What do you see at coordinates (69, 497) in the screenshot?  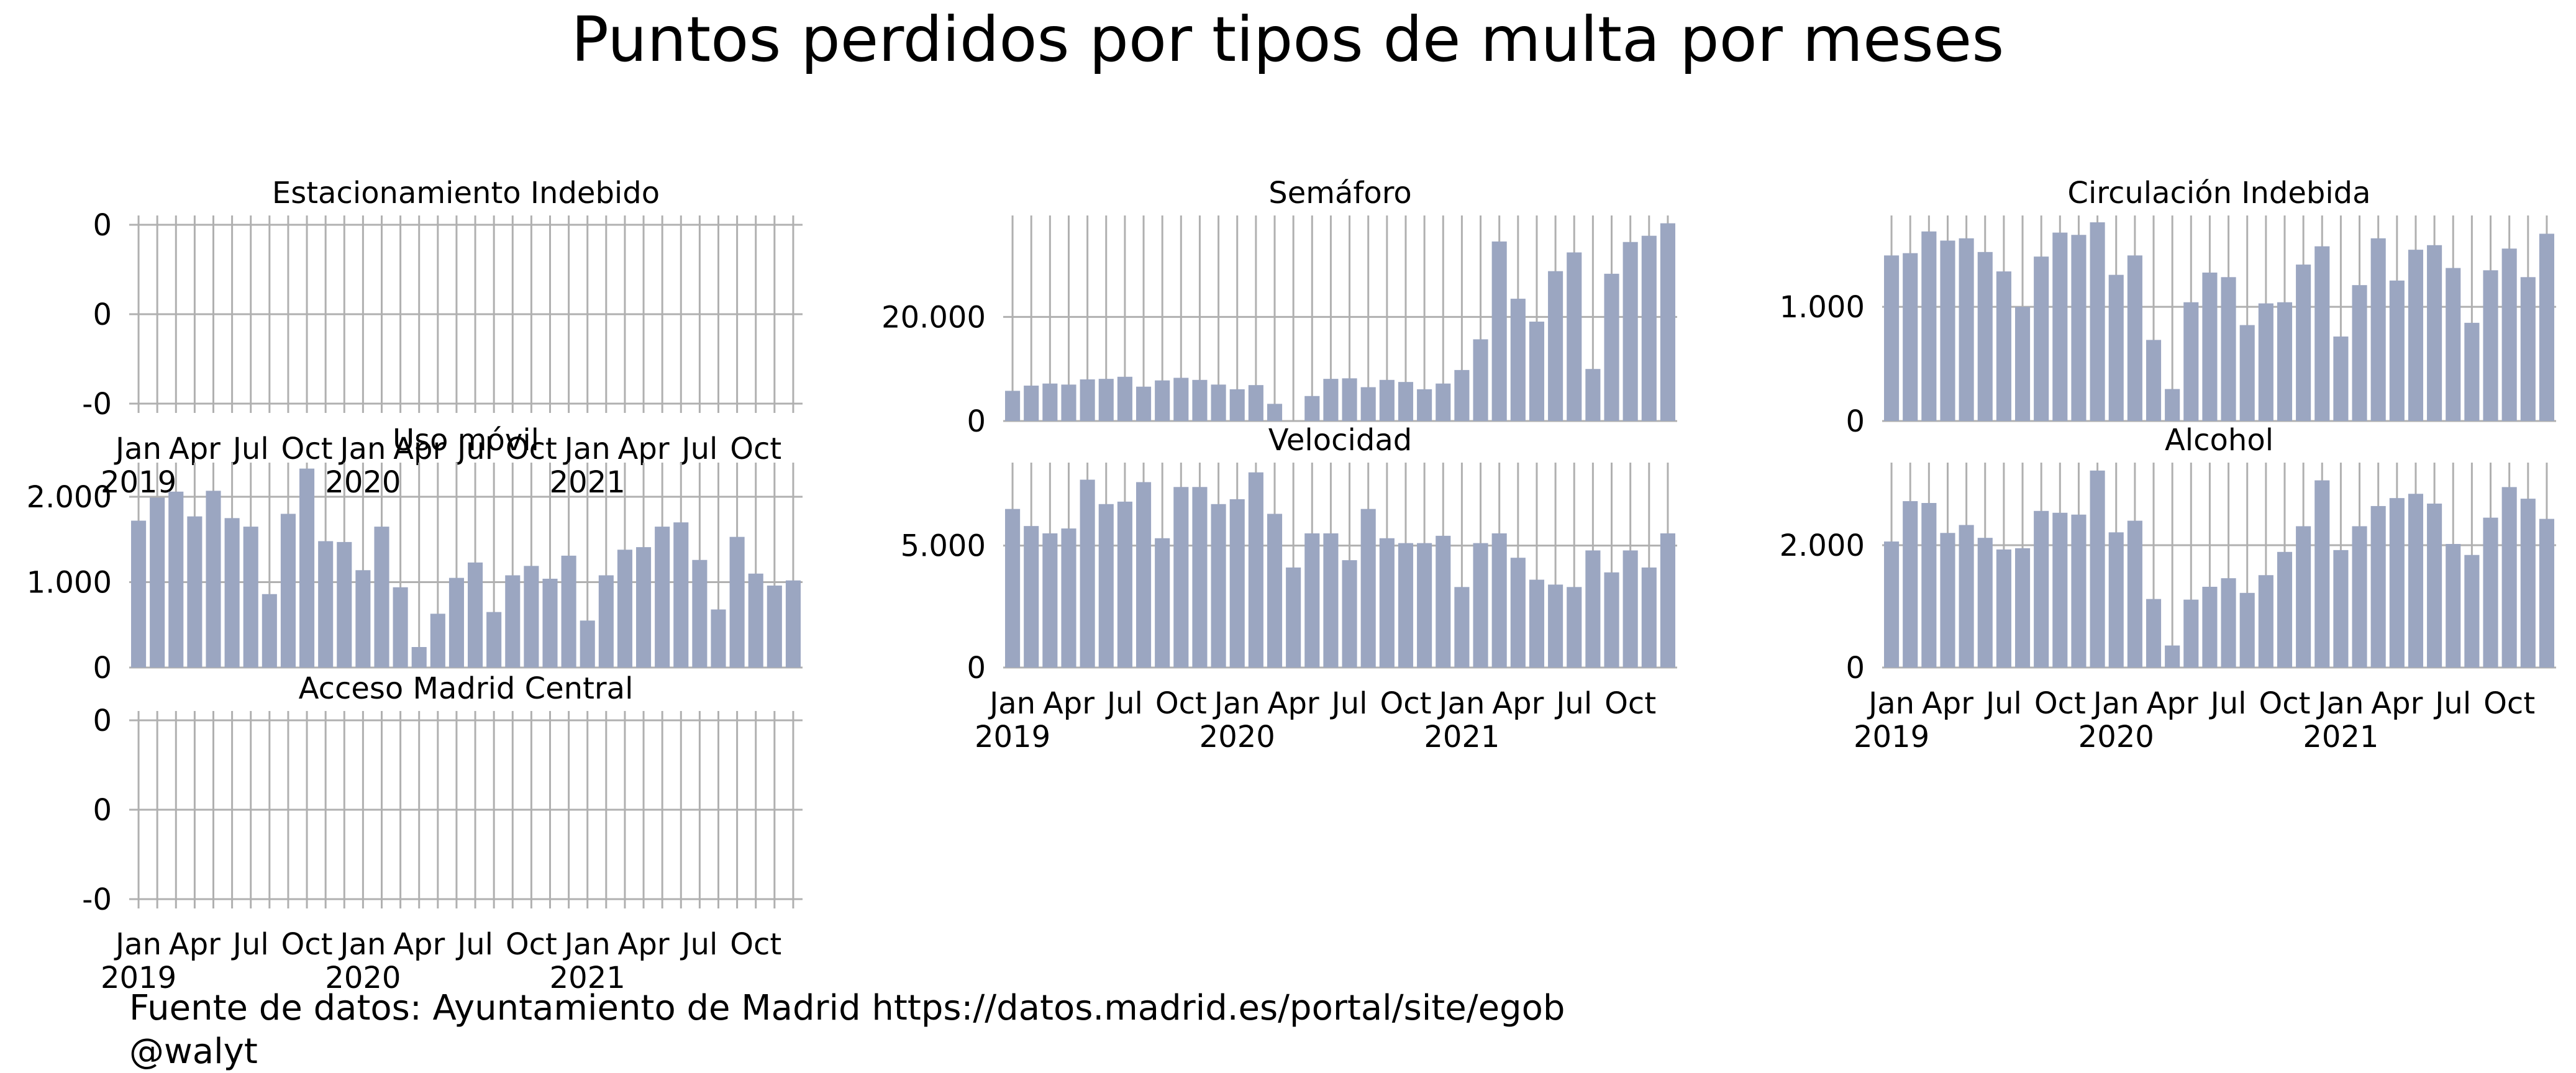 I see `y-tick-label: 2.000` at bounding box center [69, 497].